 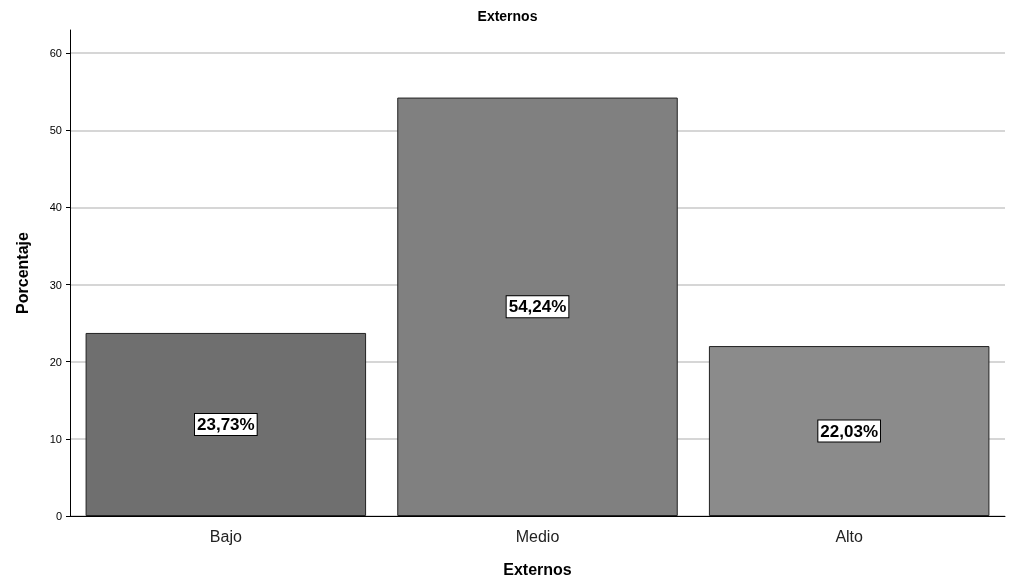 I want to click on data-label: 54,24%, so click(x=537, y=307).